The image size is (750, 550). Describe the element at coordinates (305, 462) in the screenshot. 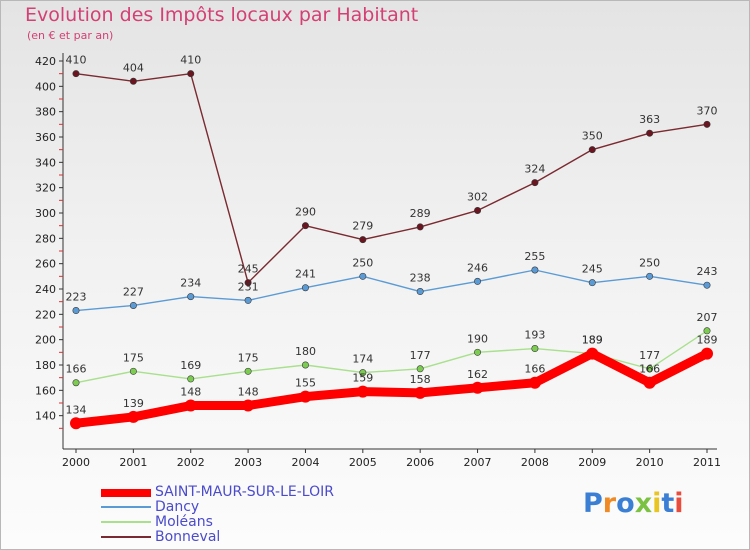

I see `x-tick-label: 2004` at that location.